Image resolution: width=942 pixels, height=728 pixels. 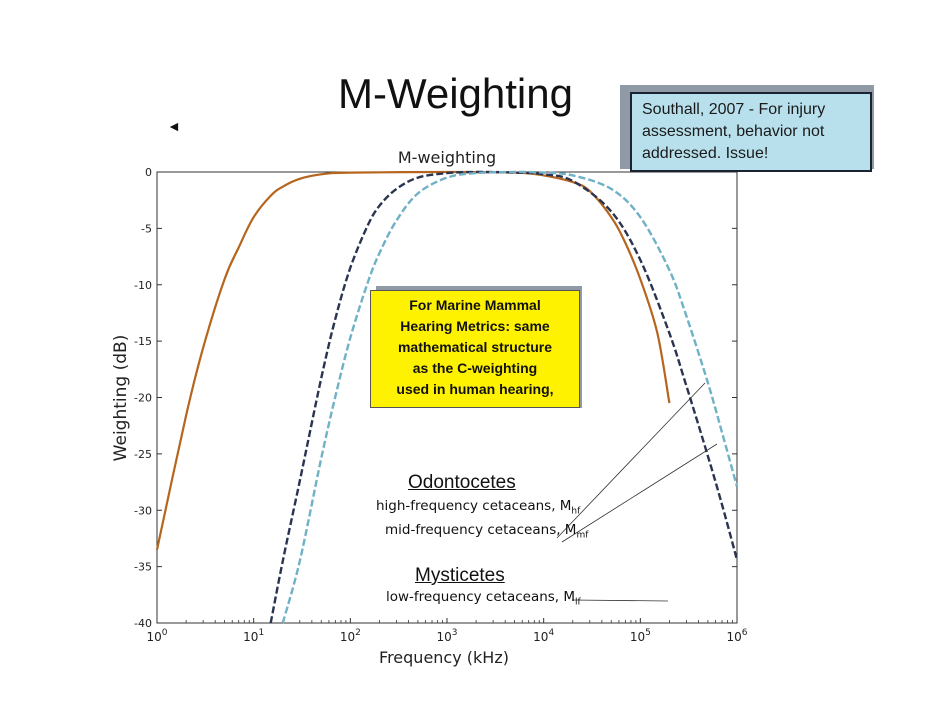 What do you see at coordinates (253, 636) in the screenshot?
I see `x-tick-label: 10¹` at bounding box center [253, 636].